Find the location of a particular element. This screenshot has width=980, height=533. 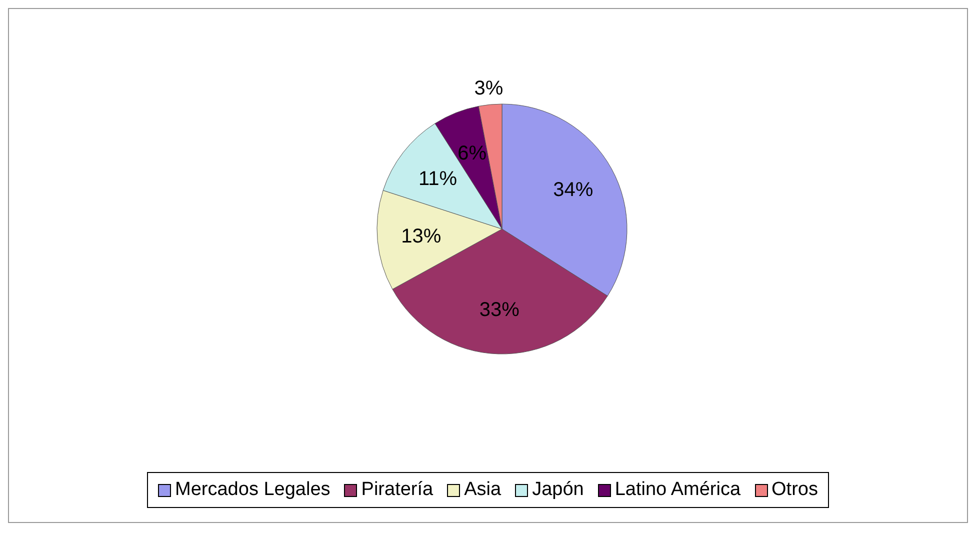

legend-label: Mercados Legales is located at coordinates (252, 490).